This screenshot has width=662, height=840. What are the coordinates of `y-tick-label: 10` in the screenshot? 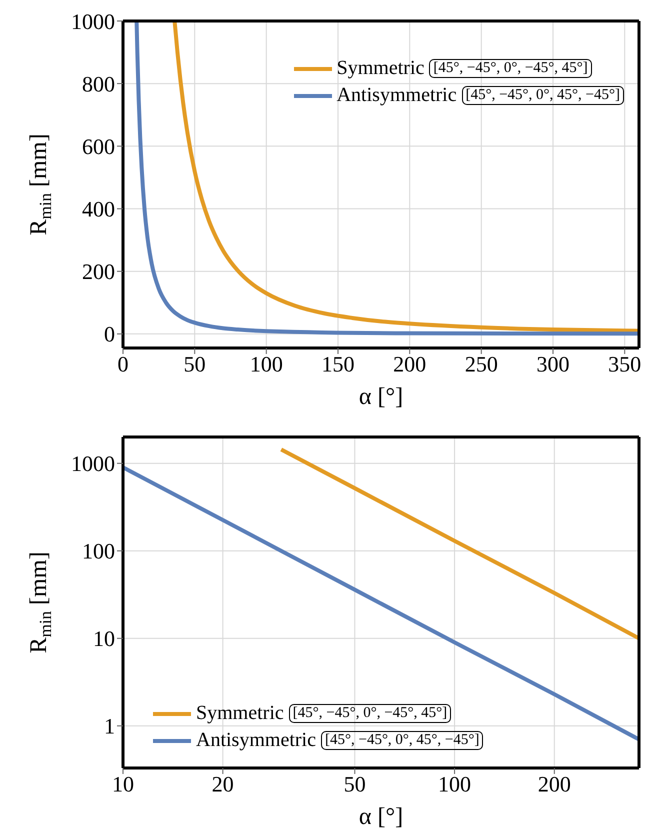 It's located at (104, 639).